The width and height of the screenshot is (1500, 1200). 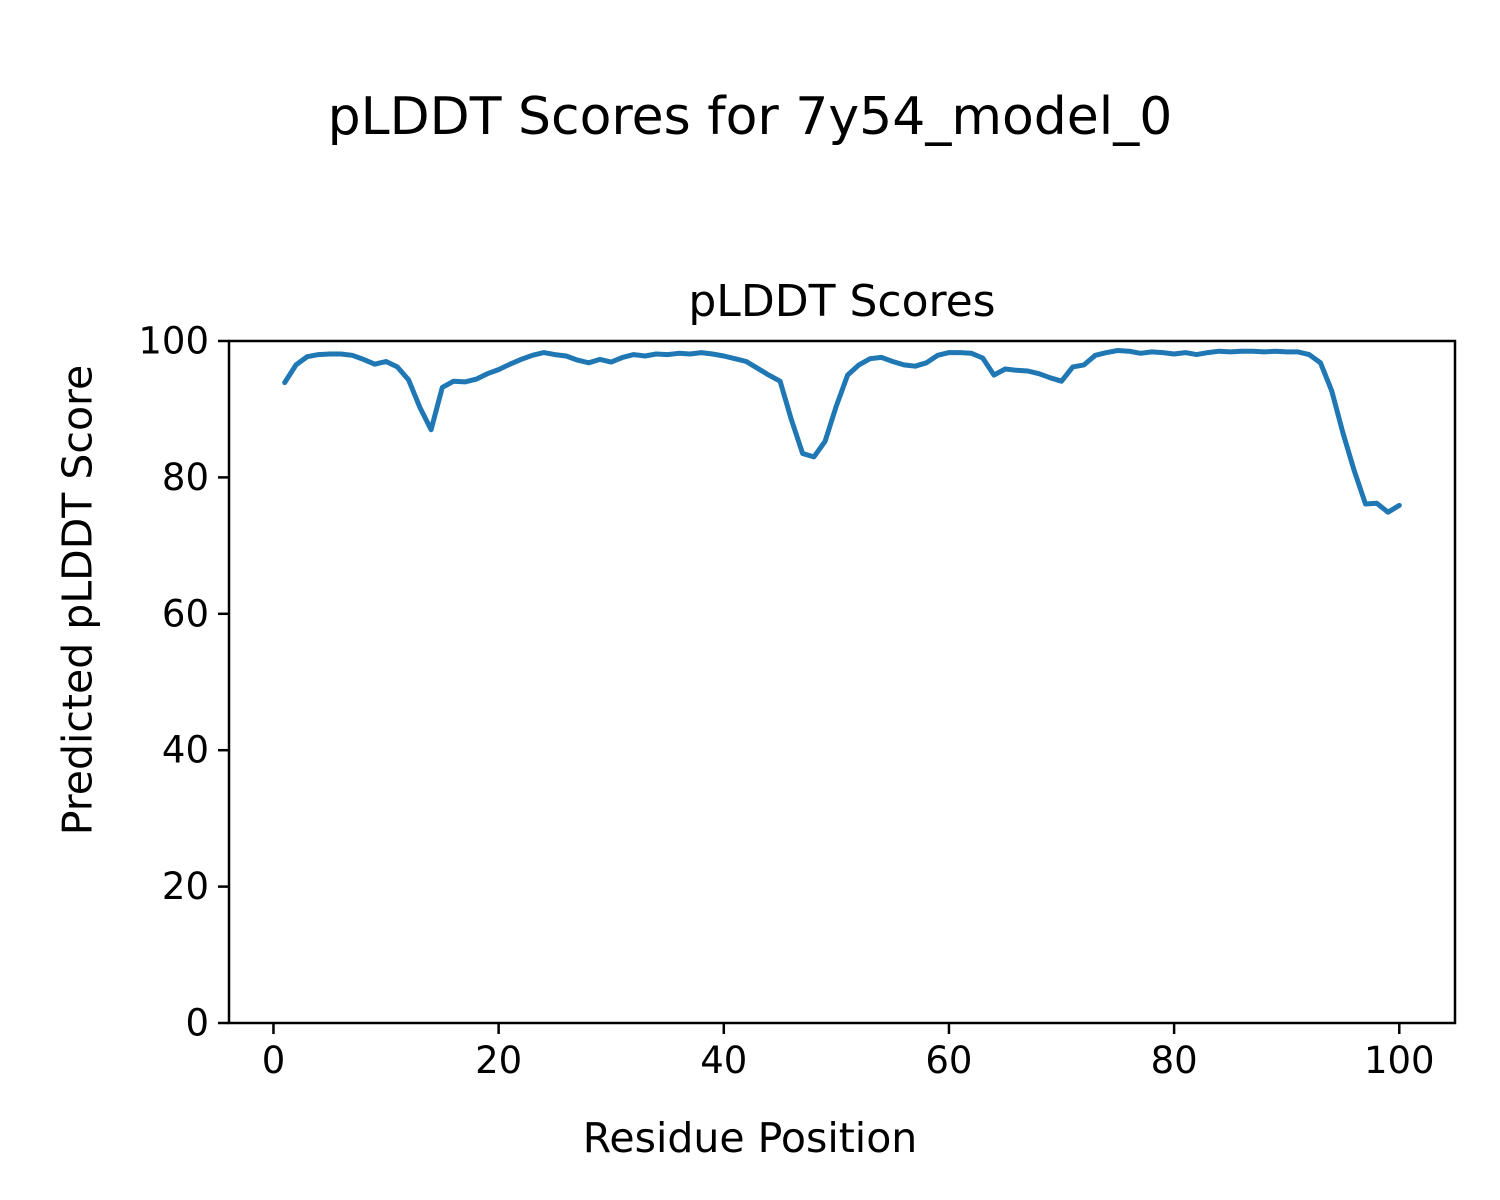 I want to click on figure-suptitle: pLDDT Scores for 7y54_model_0, so click(x=750, y=117).